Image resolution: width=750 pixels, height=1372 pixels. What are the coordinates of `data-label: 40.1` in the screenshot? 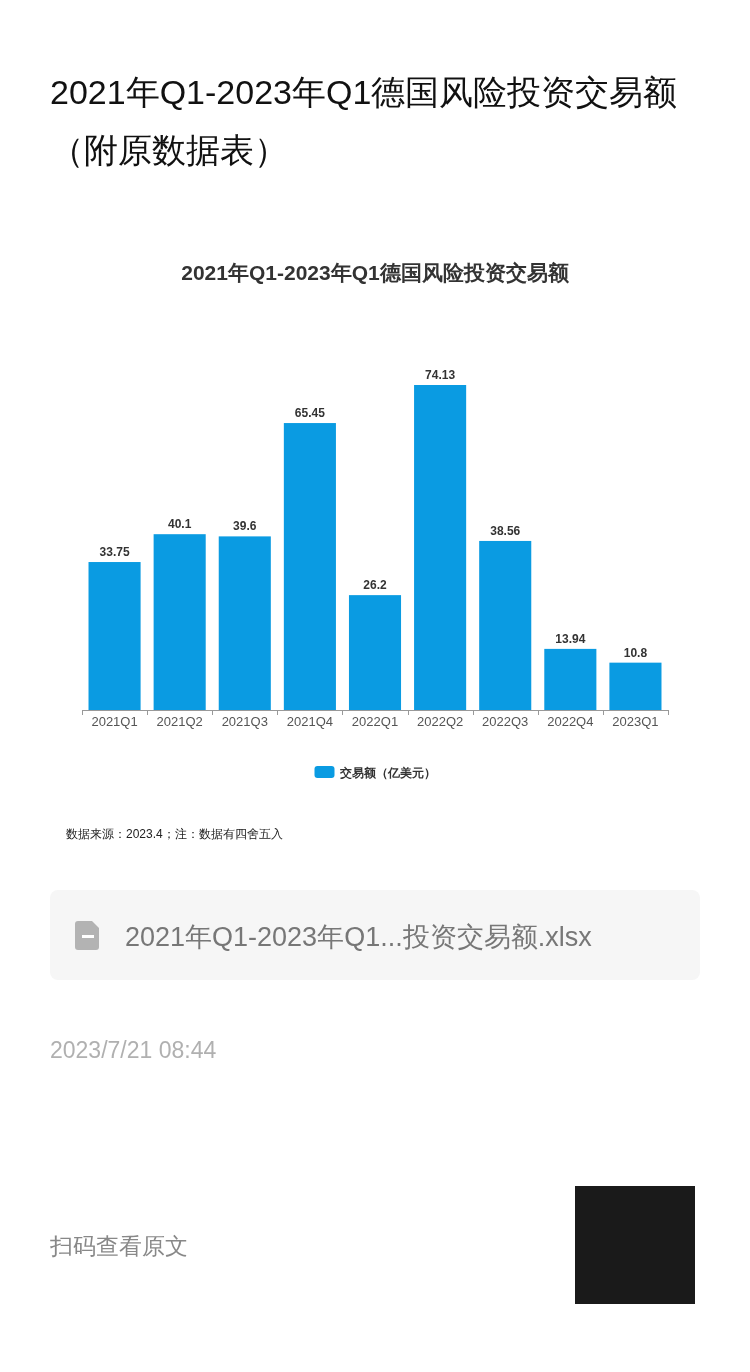 It's located at (179, 524).